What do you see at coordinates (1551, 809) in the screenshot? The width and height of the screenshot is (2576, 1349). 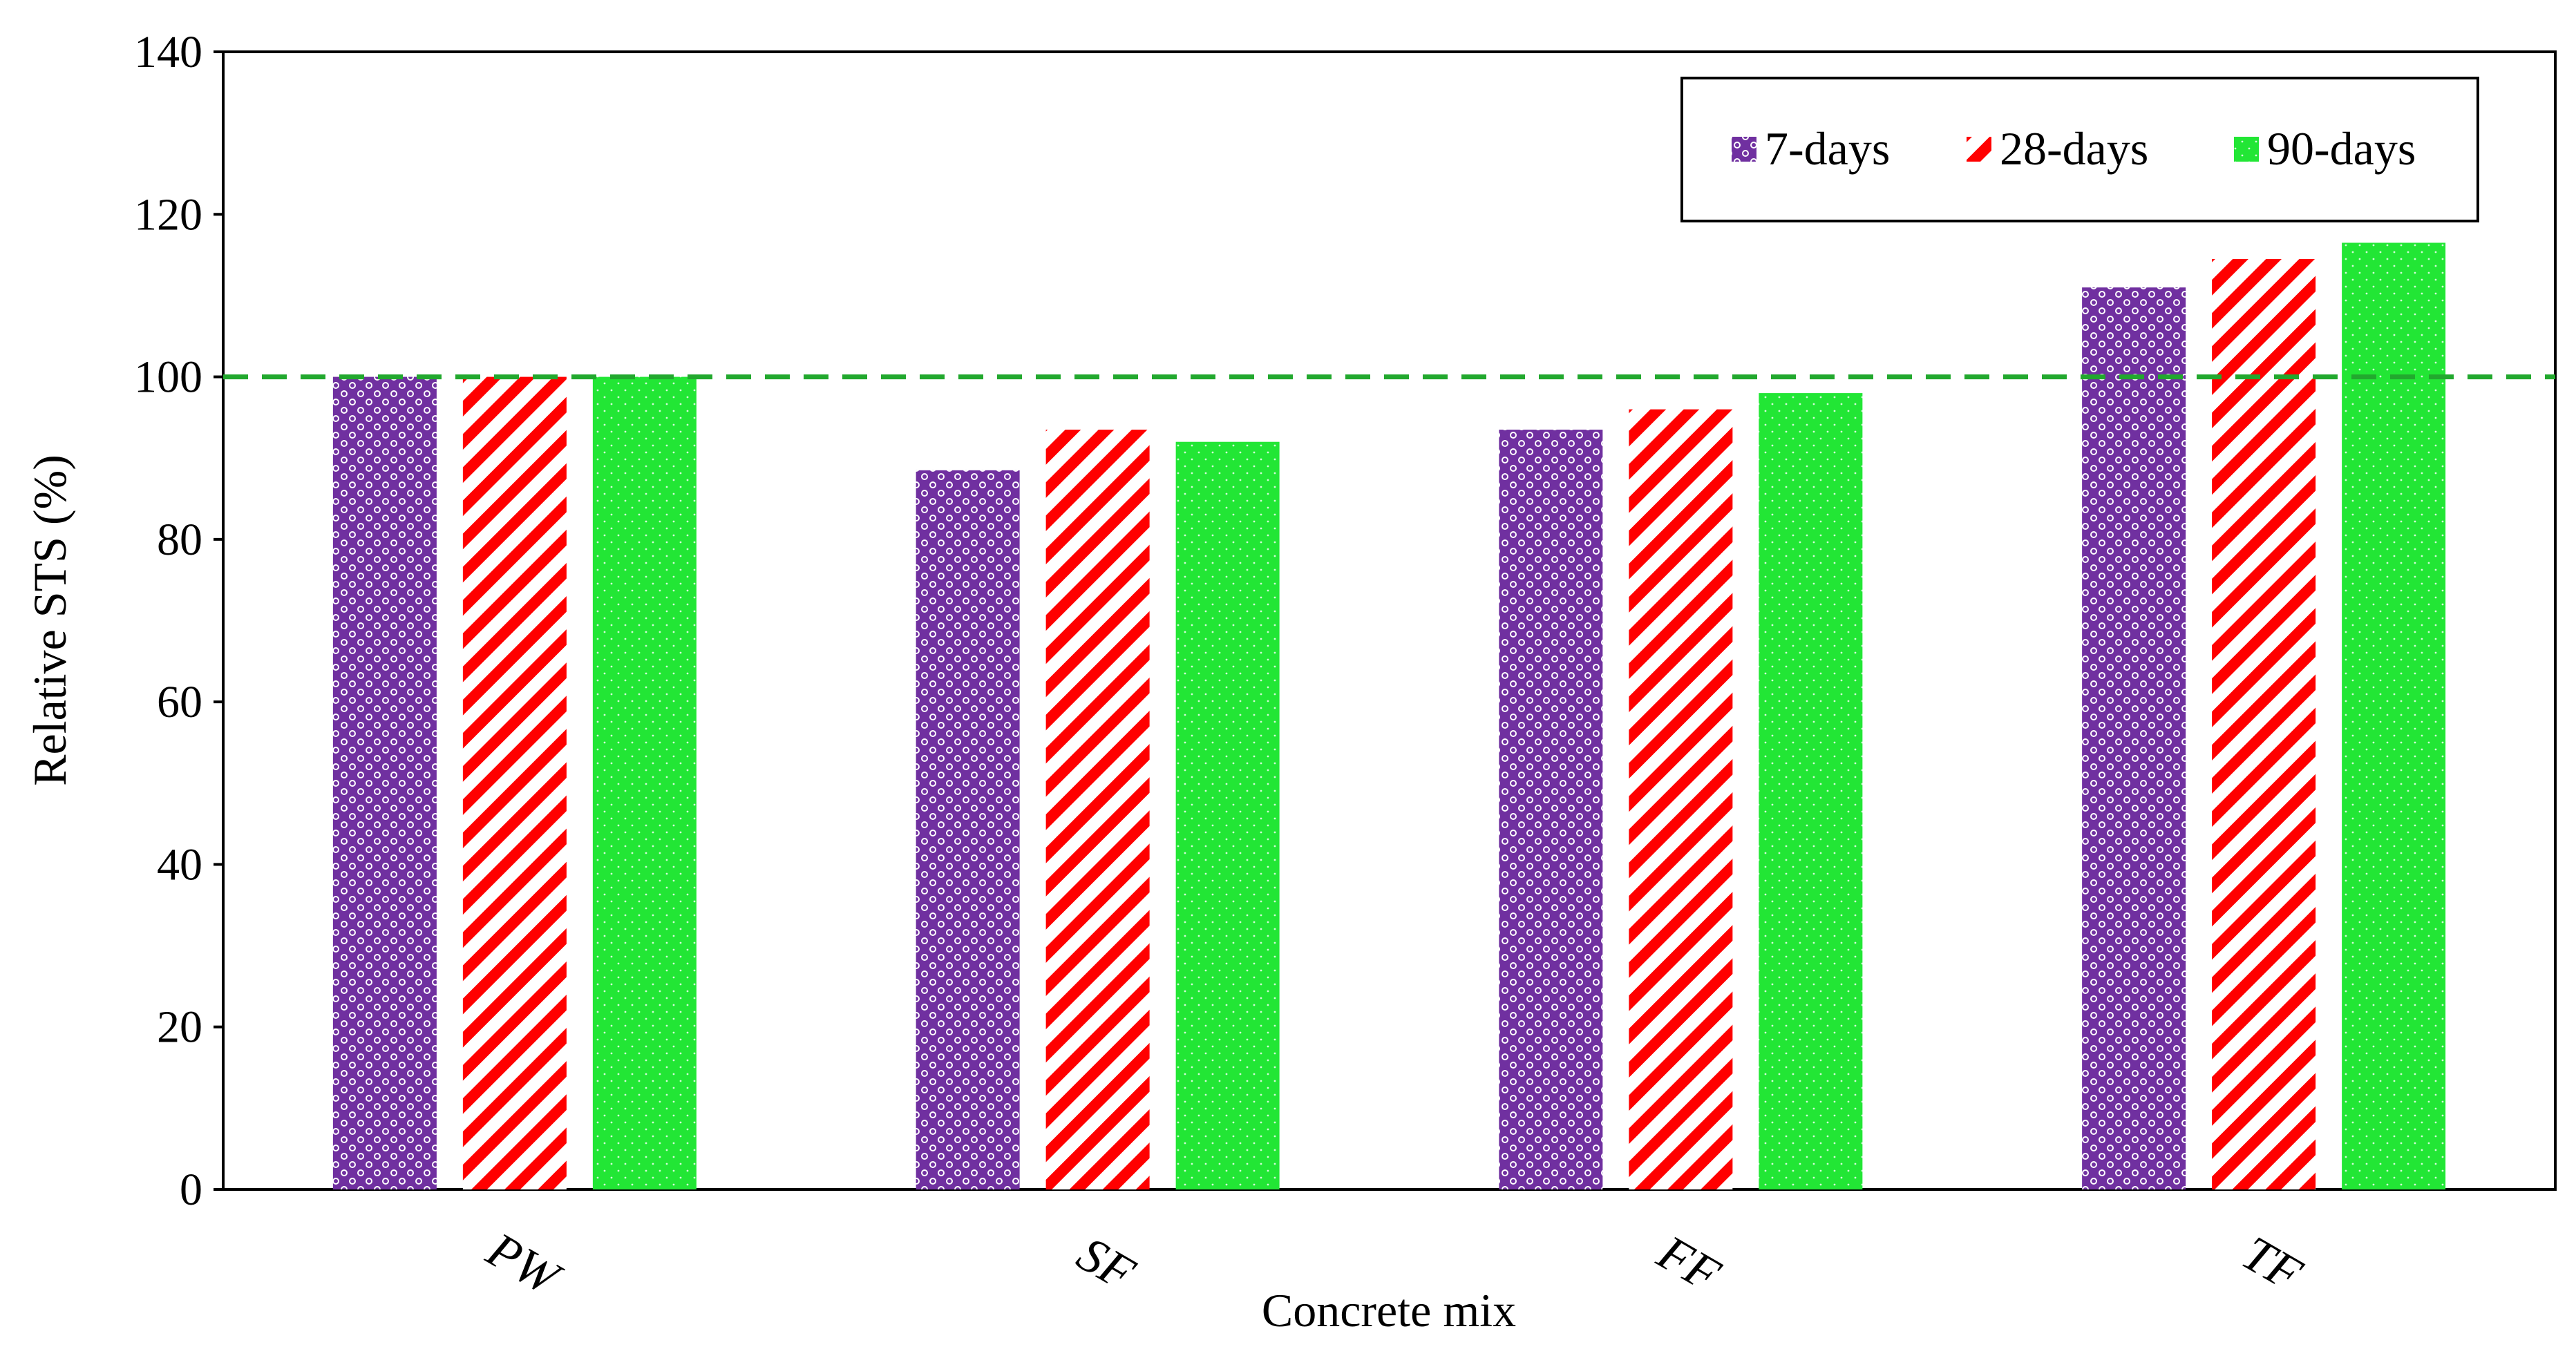 I see `bar-7-days-FF` at bounding box center [1551, 809].